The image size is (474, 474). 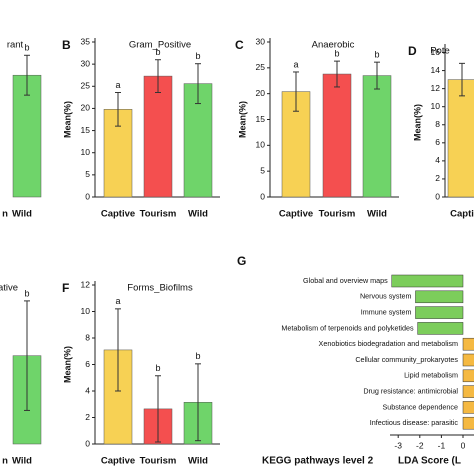 I want to click on x-tick-label: -2, so click(x=420, y=445).